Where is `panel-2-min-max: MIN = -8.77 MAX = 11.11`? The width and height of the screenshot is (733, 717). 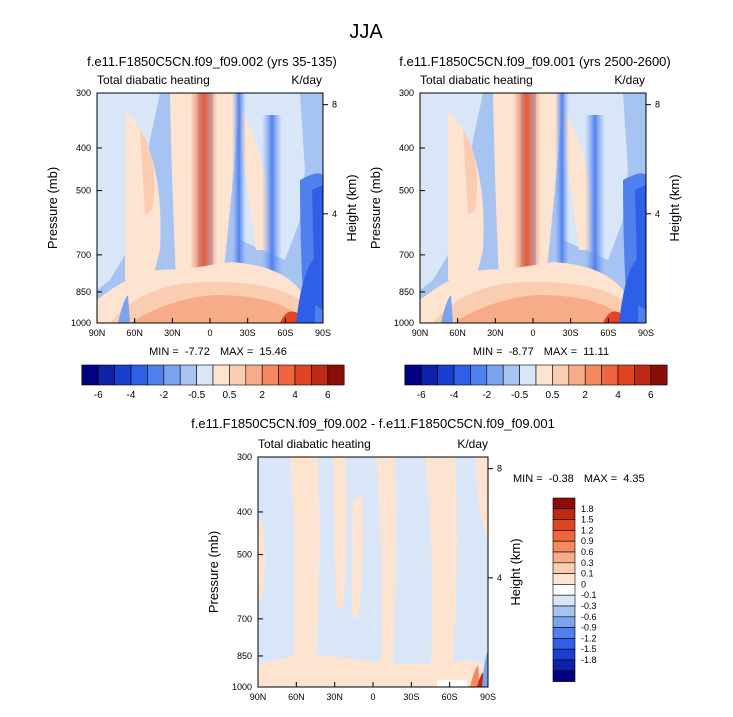
panel-2-min-max: MIN = -8.77 MAX = 11.11 is located at coordinates (541, 352).